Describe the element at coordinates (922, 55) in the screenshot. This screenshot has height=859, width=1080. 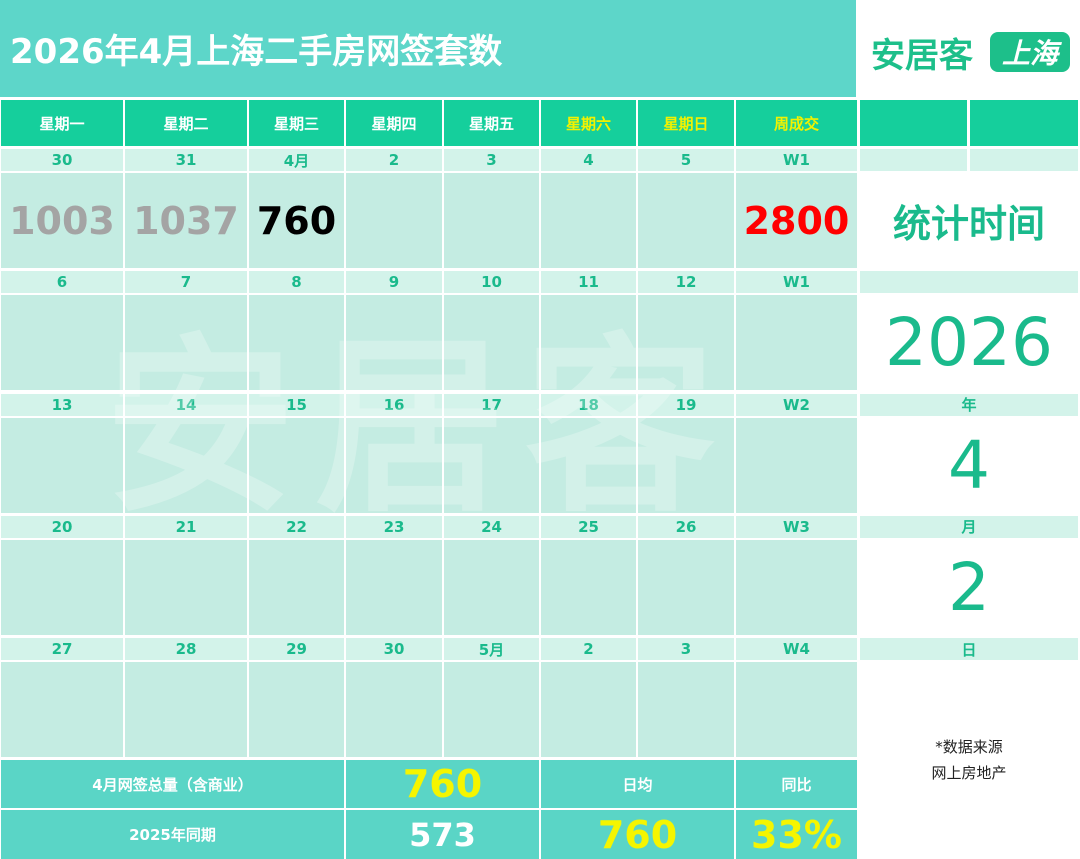
I see `logo-brand: 安居客` at that location.